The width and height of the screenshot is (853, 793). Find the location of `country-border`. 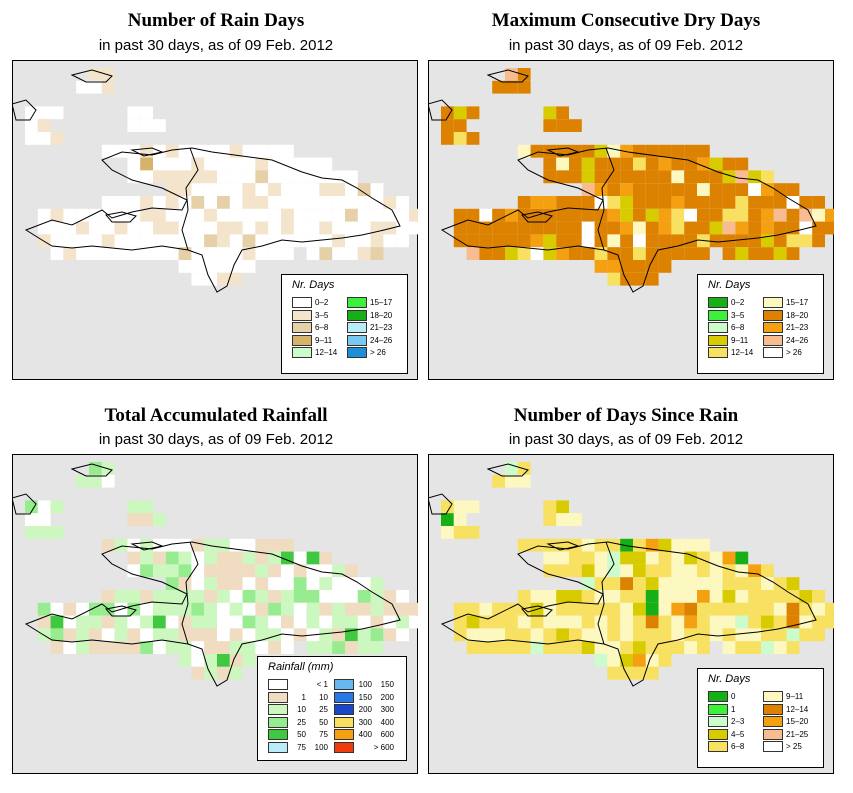

country-border is located at coordinates (606, 593).